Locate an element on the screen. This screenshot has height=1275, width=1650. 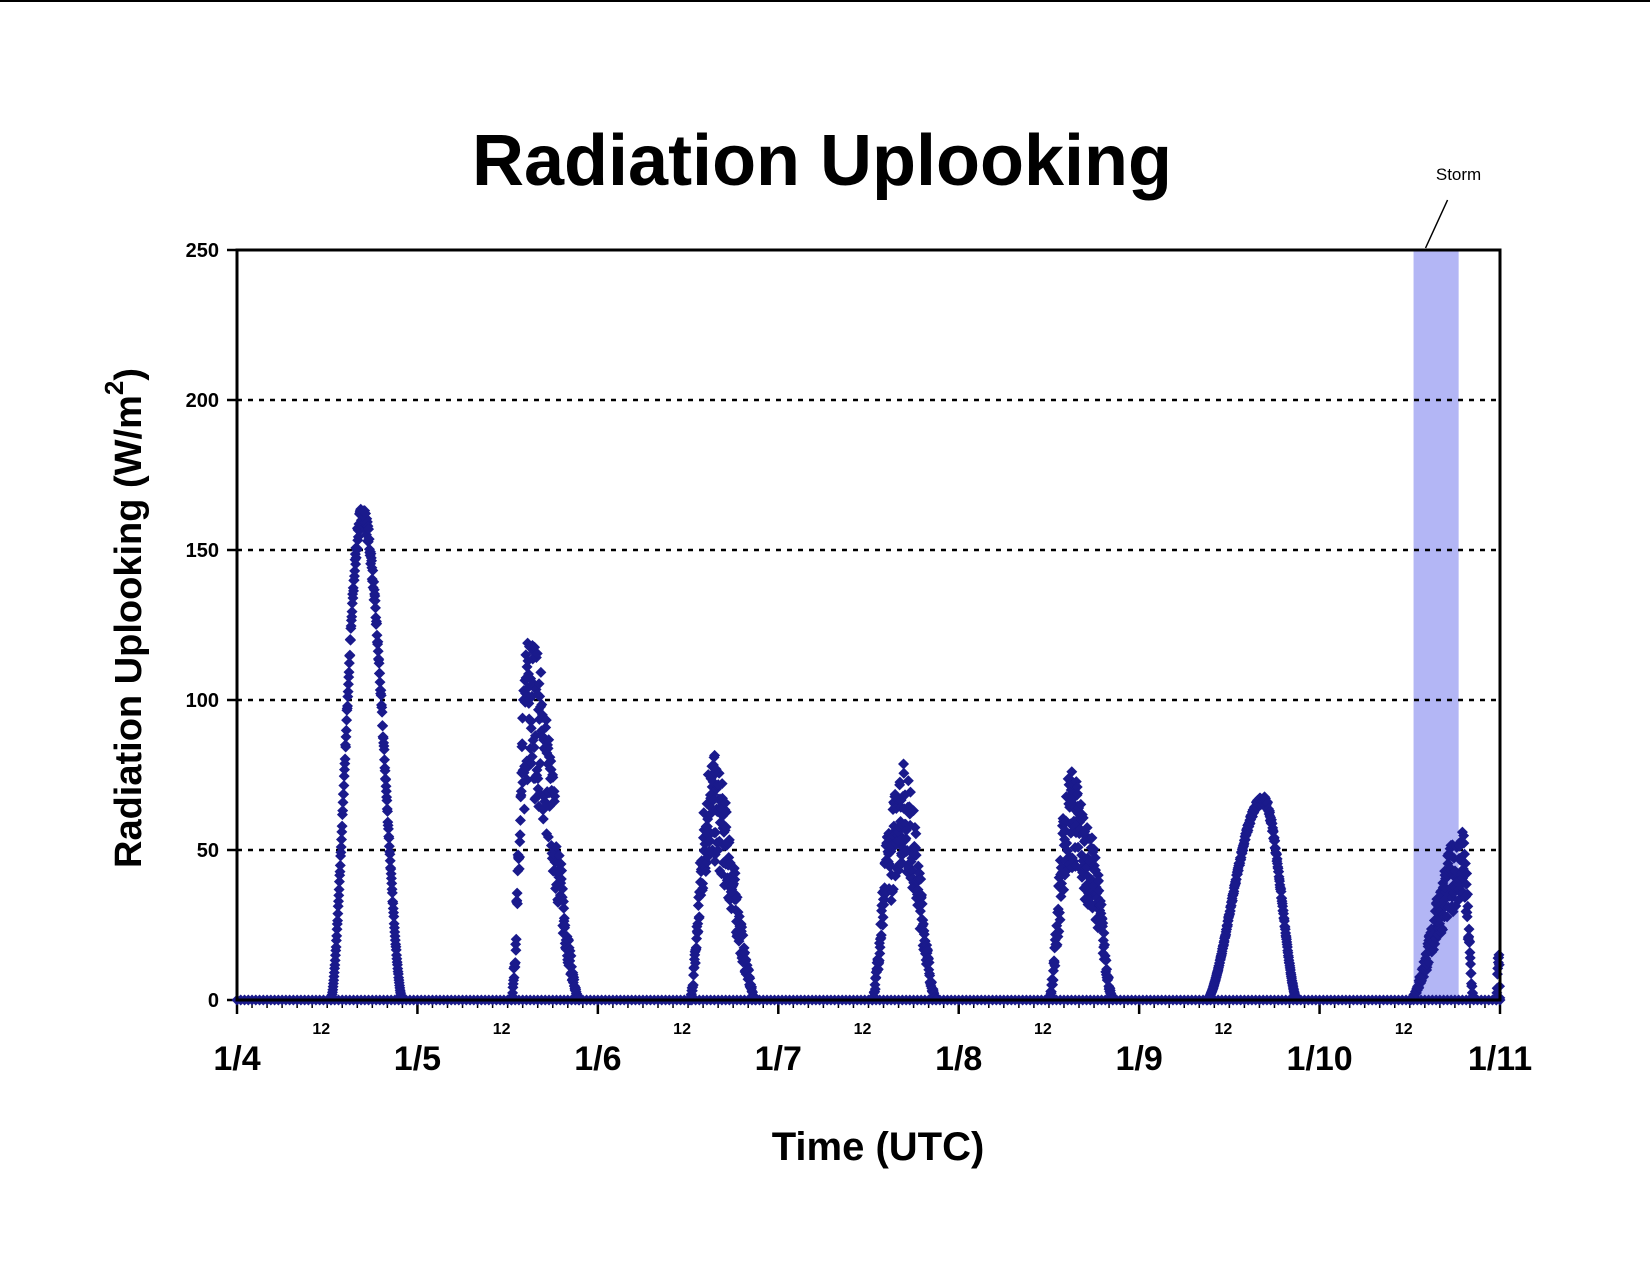
y-axis-label-text: Radiation Uplooking (W/m is located at coordinates (129, 631).